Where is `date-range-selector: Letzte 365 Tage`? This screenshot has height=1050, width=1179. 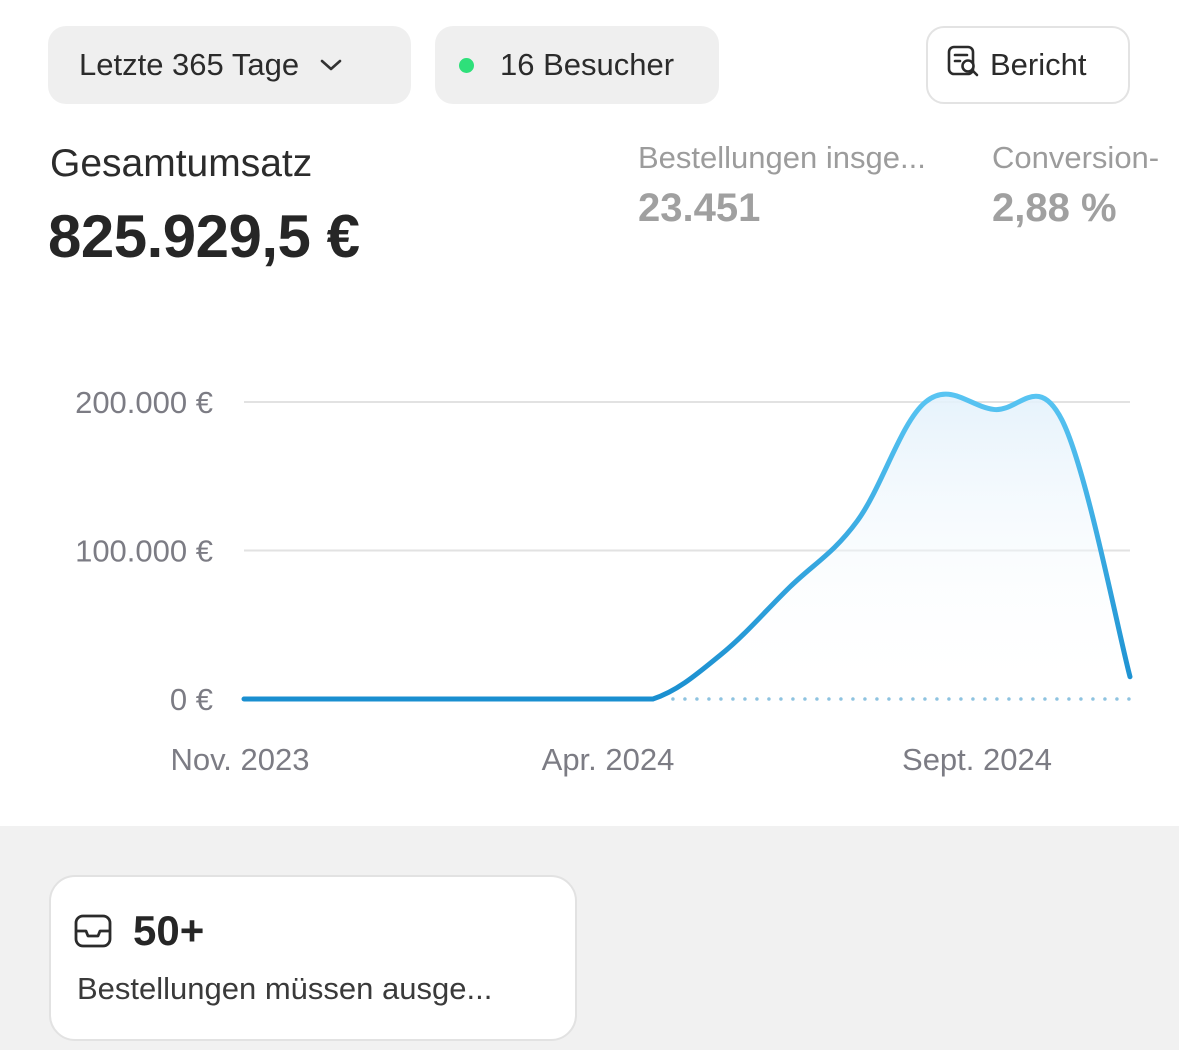 date-range-selector: Letzte 365 Tage is located at coordinates (229, 65).